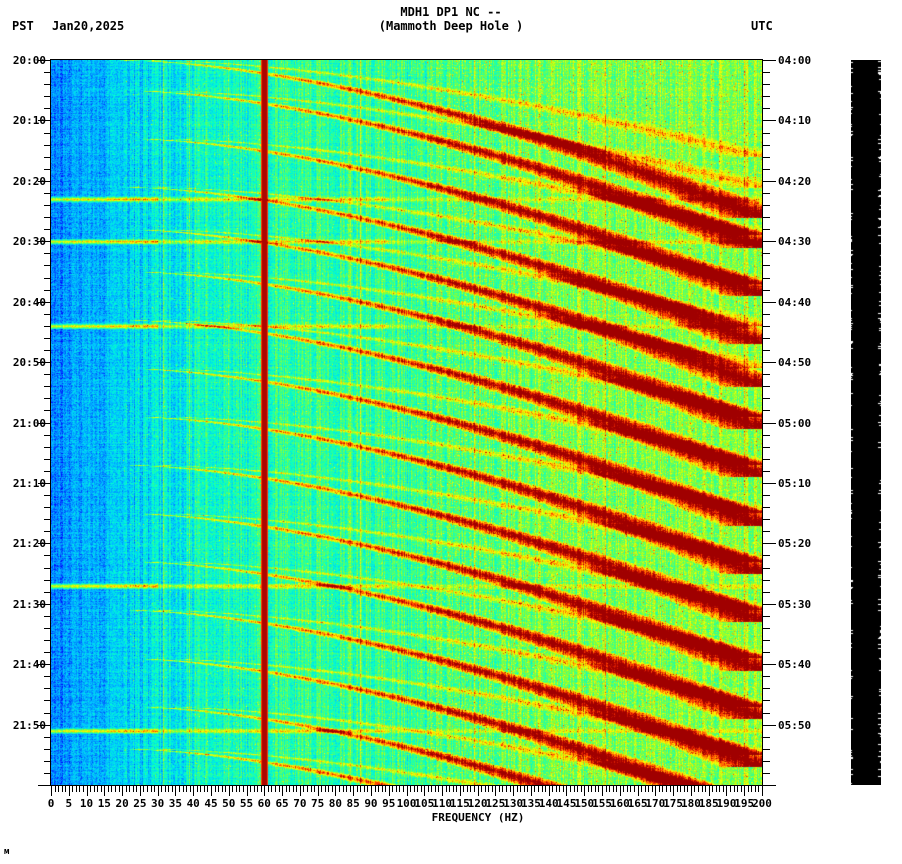 The image size is (902, 864). I want to click on freq-tick-label: 145, so click(566, 803).